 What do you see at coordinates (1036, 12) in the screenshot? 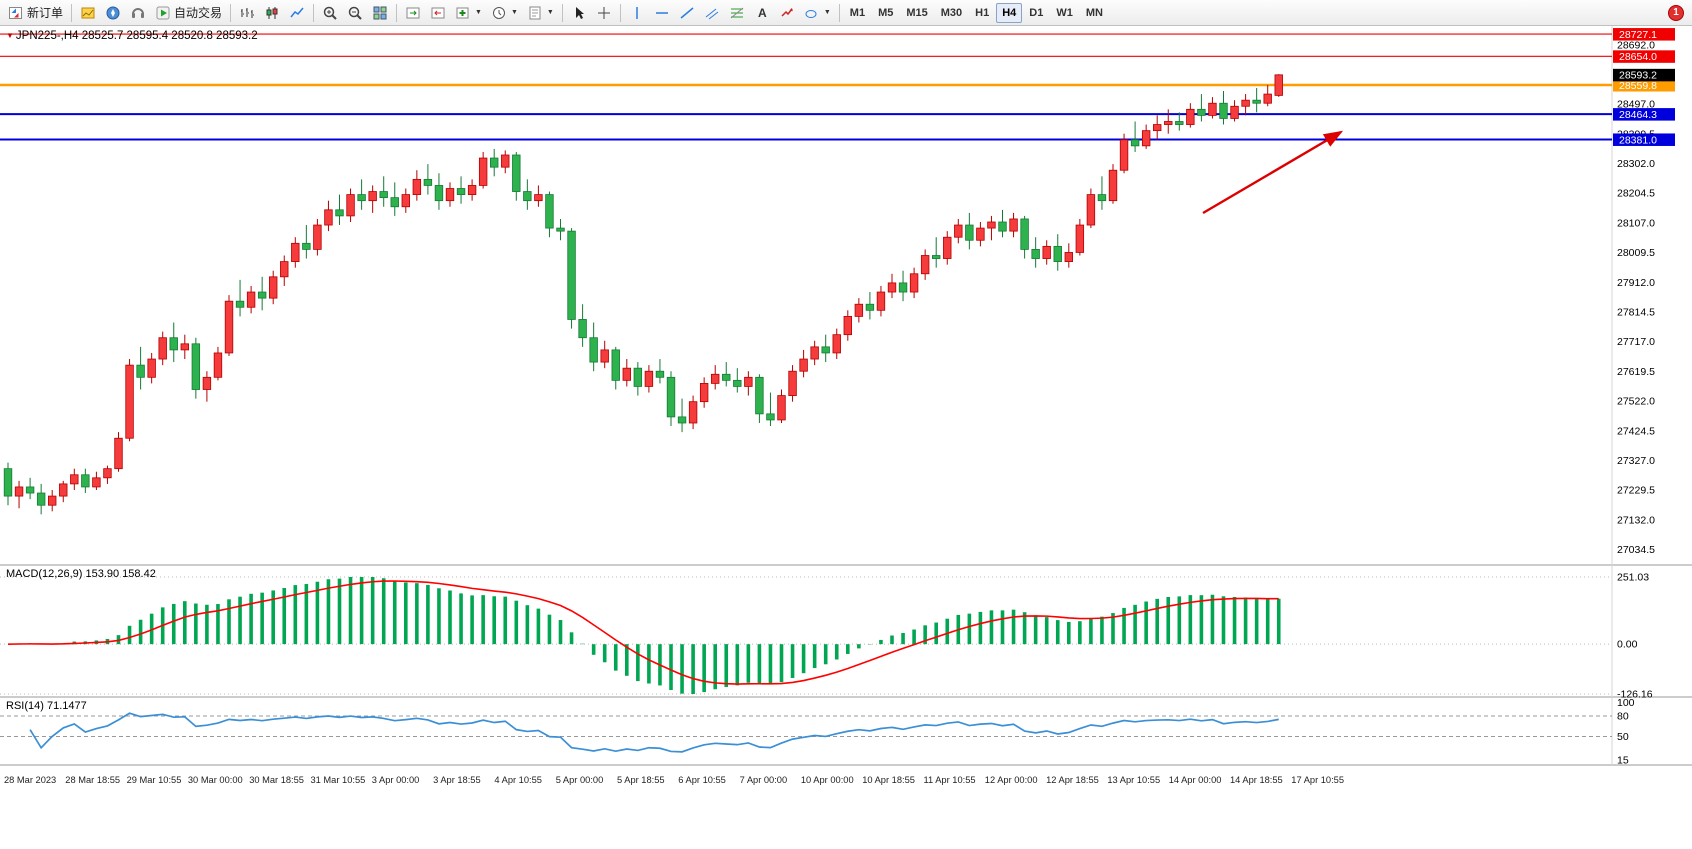
I see `timeframe-d1: D1` at bounding box center [1036, 12].